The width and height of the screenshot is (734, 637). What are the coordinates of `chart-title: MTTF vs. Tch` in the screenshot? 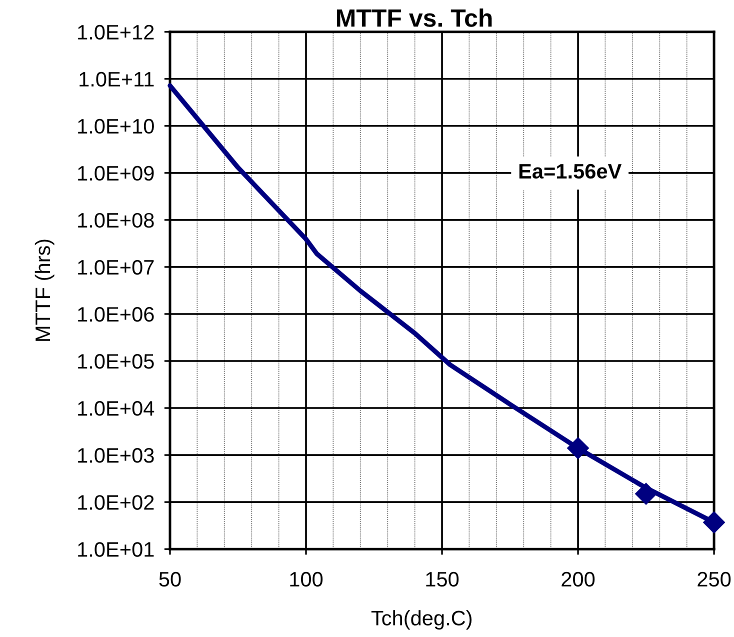 It's located at (414, 17).